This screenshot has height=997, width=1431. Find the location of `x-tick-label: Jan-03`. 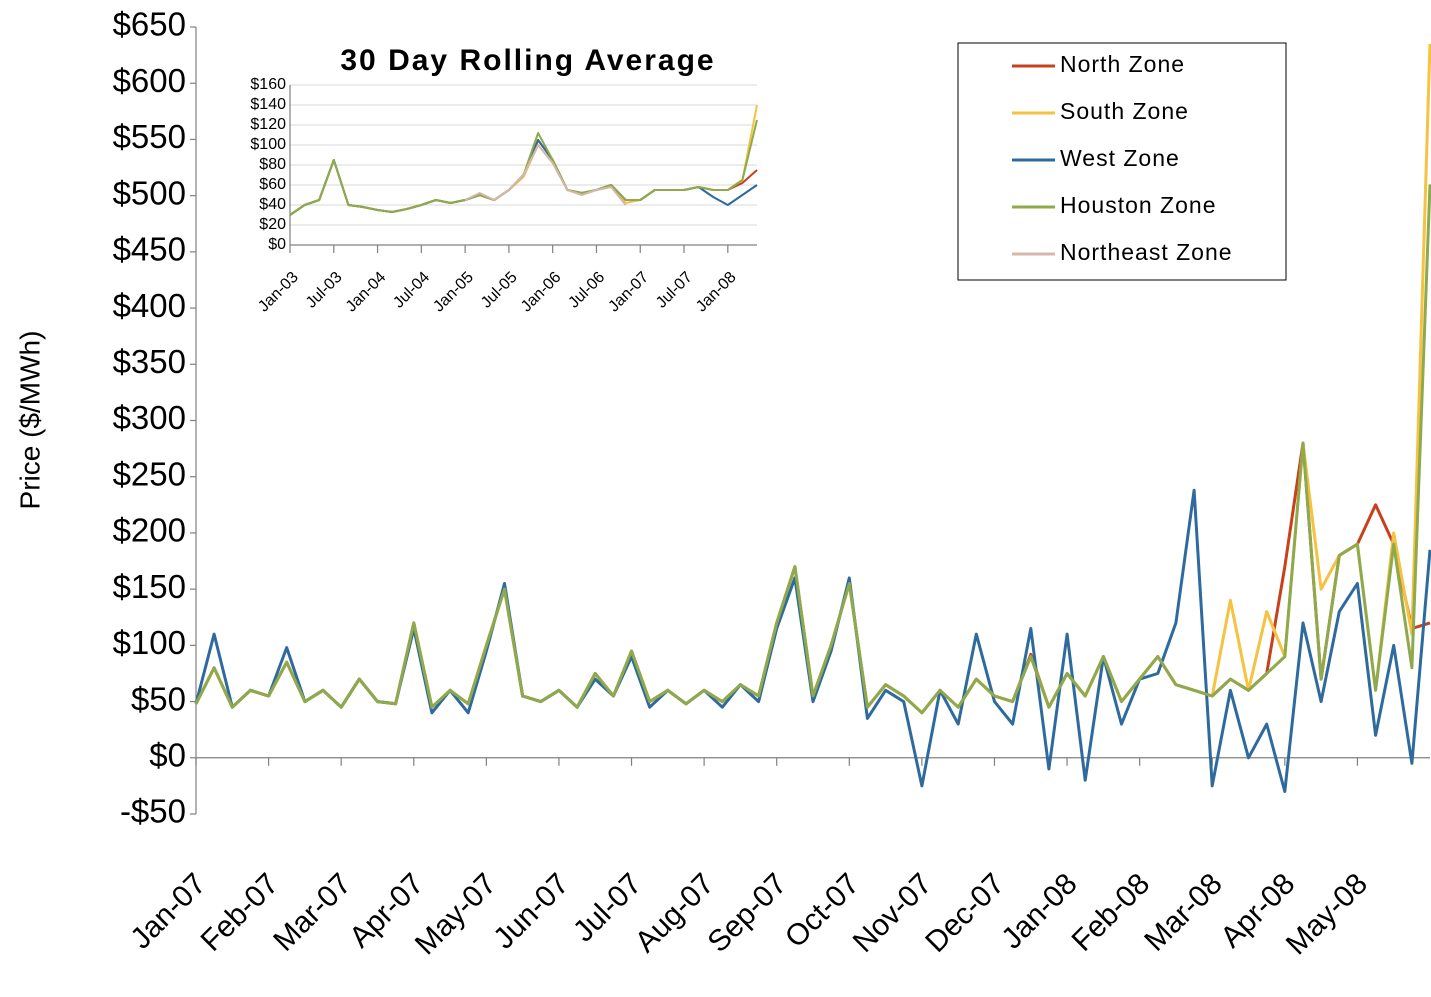

x-tick-label: Jan-03 is located at coordinates (278, 292).